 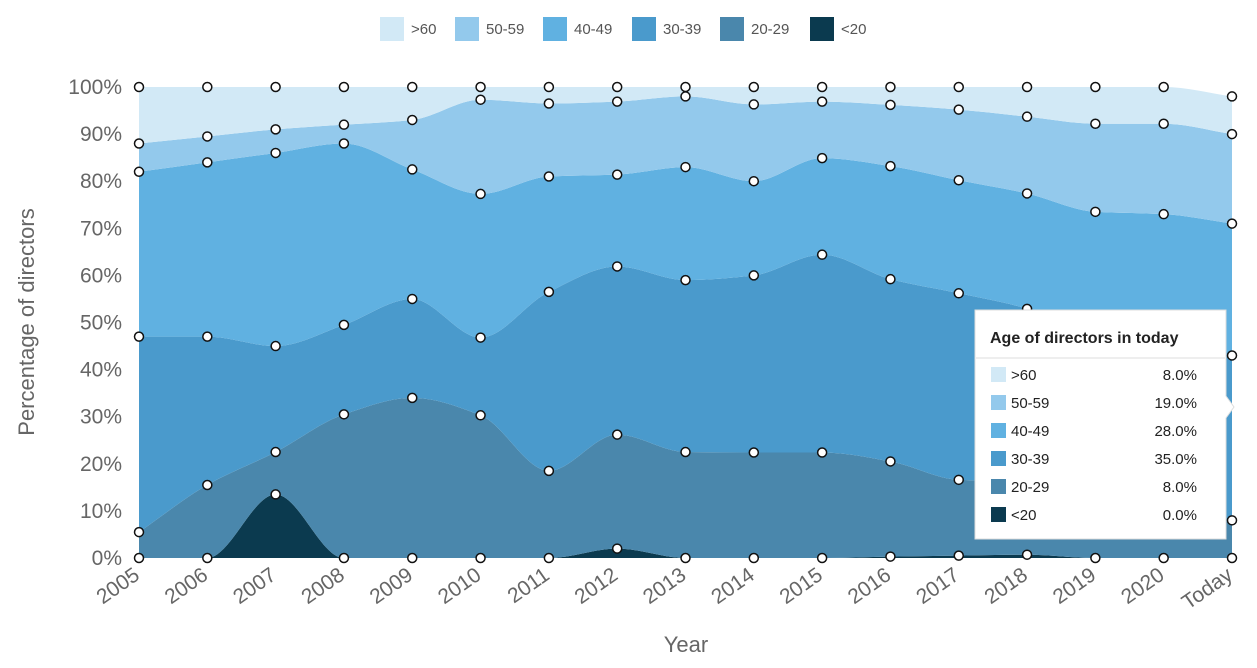 I want to click on x-tick-label: 2011, so click(x=529, y=585).